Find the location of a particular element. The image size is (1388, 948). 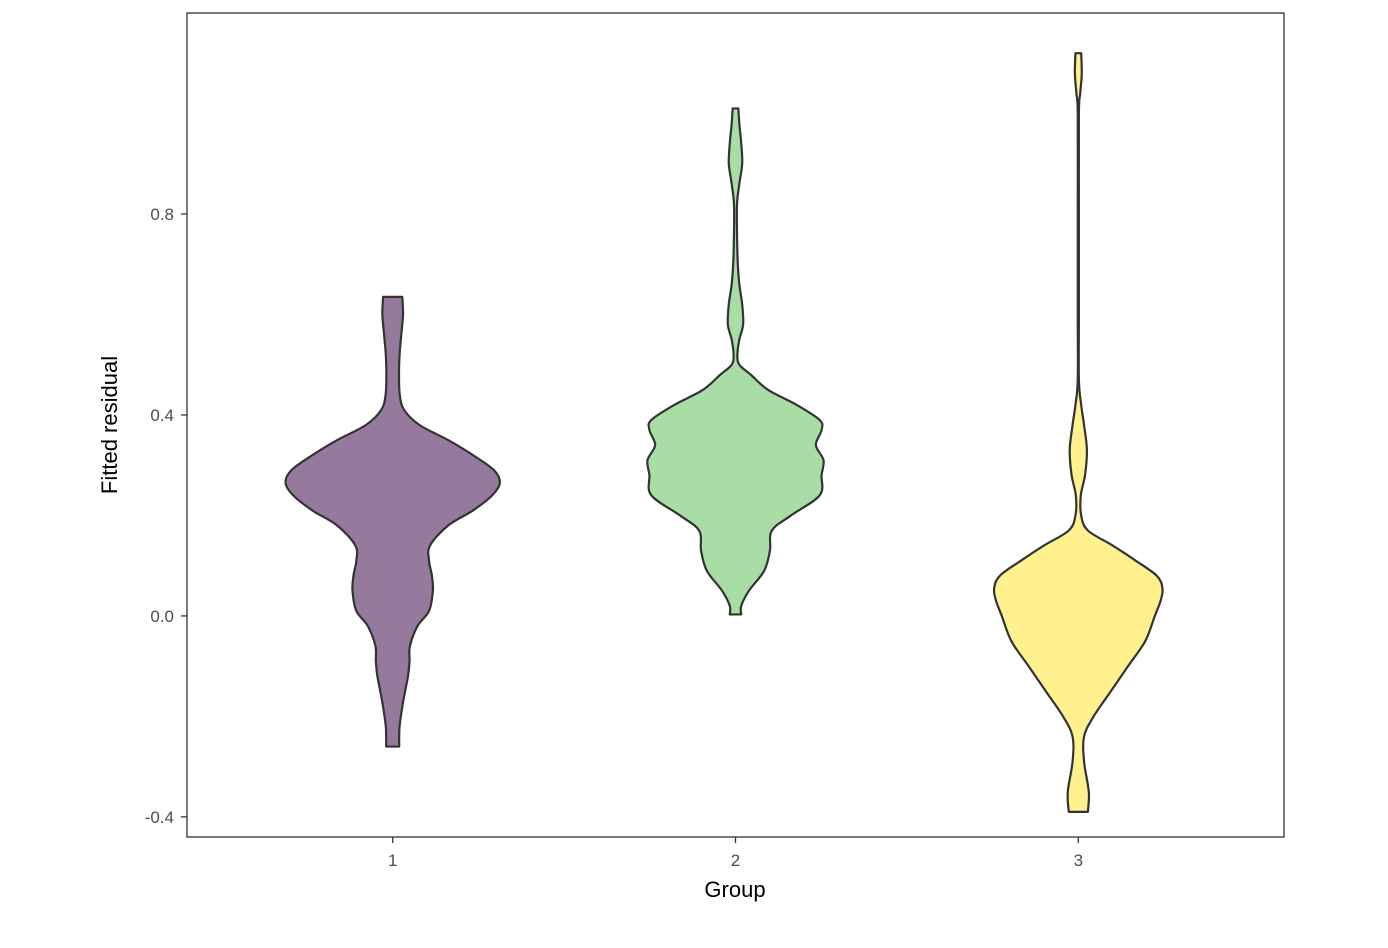

y-tick-label: 0.0 is located at coordinates (162, 616).